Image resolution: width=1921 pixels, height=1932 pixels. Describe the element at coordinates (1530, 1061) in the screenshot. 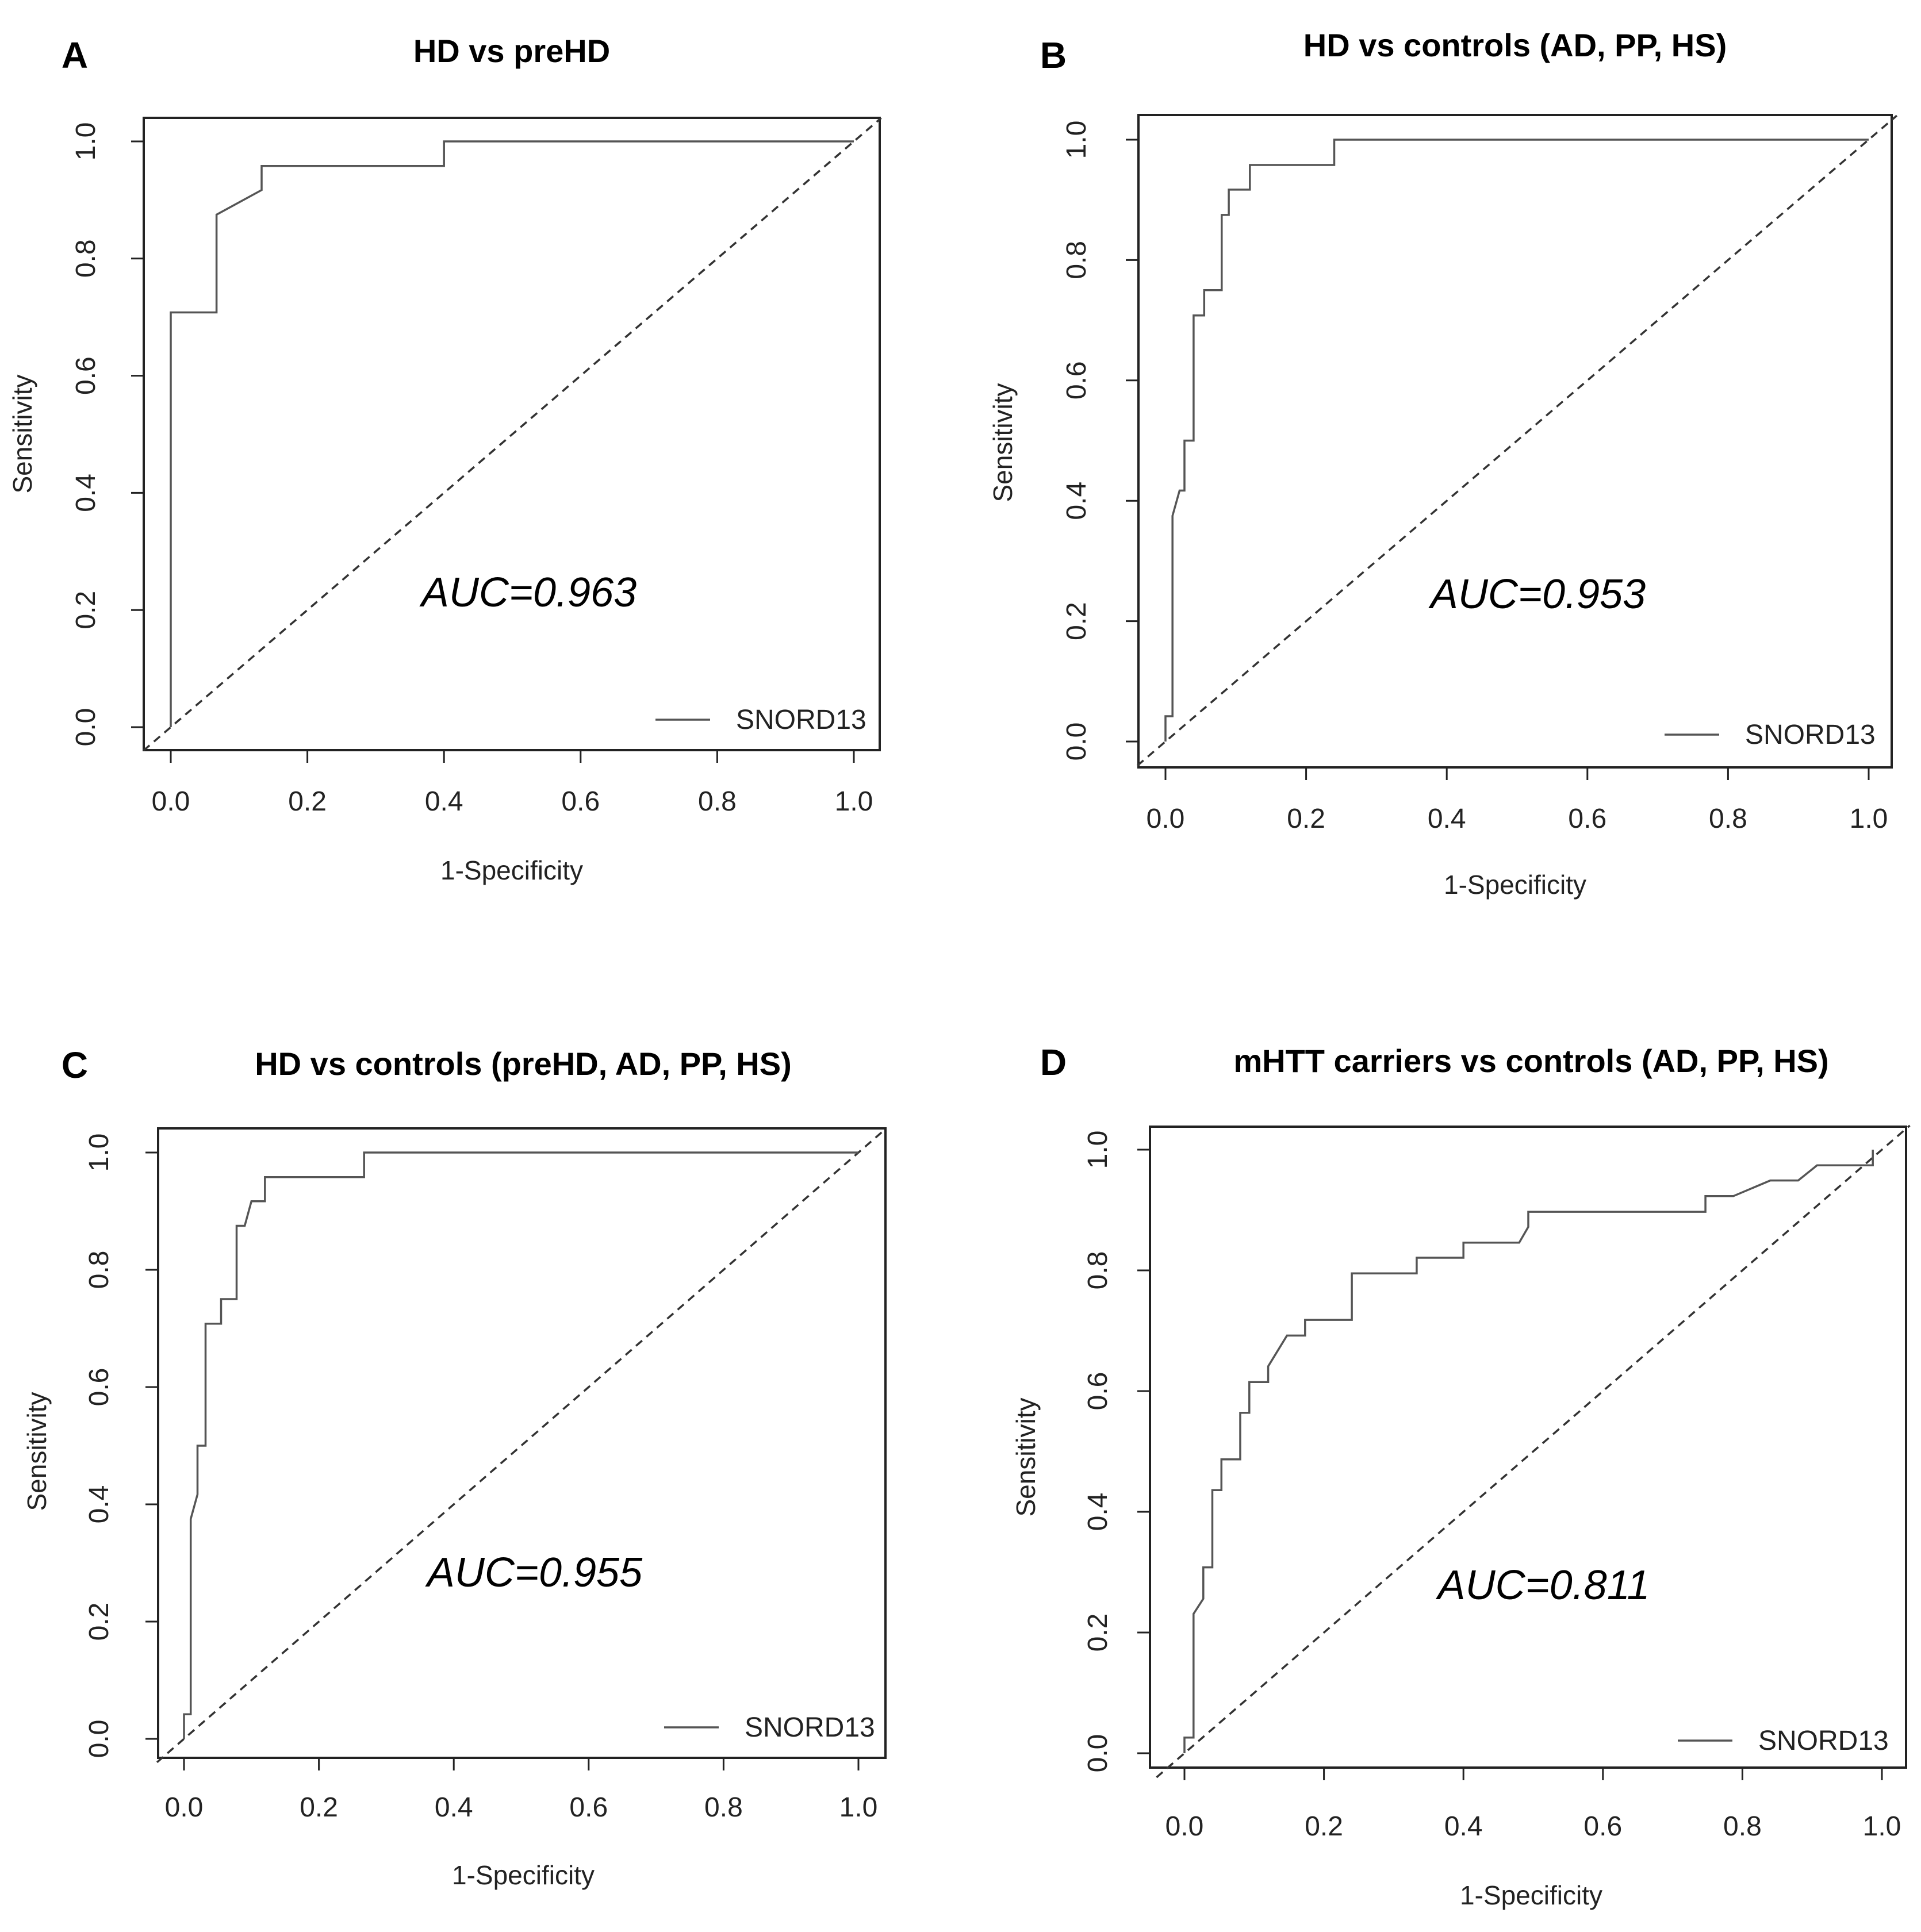

I see `chart-title: mHTT carriers vs controls (AD, PP, HS)` at that location.